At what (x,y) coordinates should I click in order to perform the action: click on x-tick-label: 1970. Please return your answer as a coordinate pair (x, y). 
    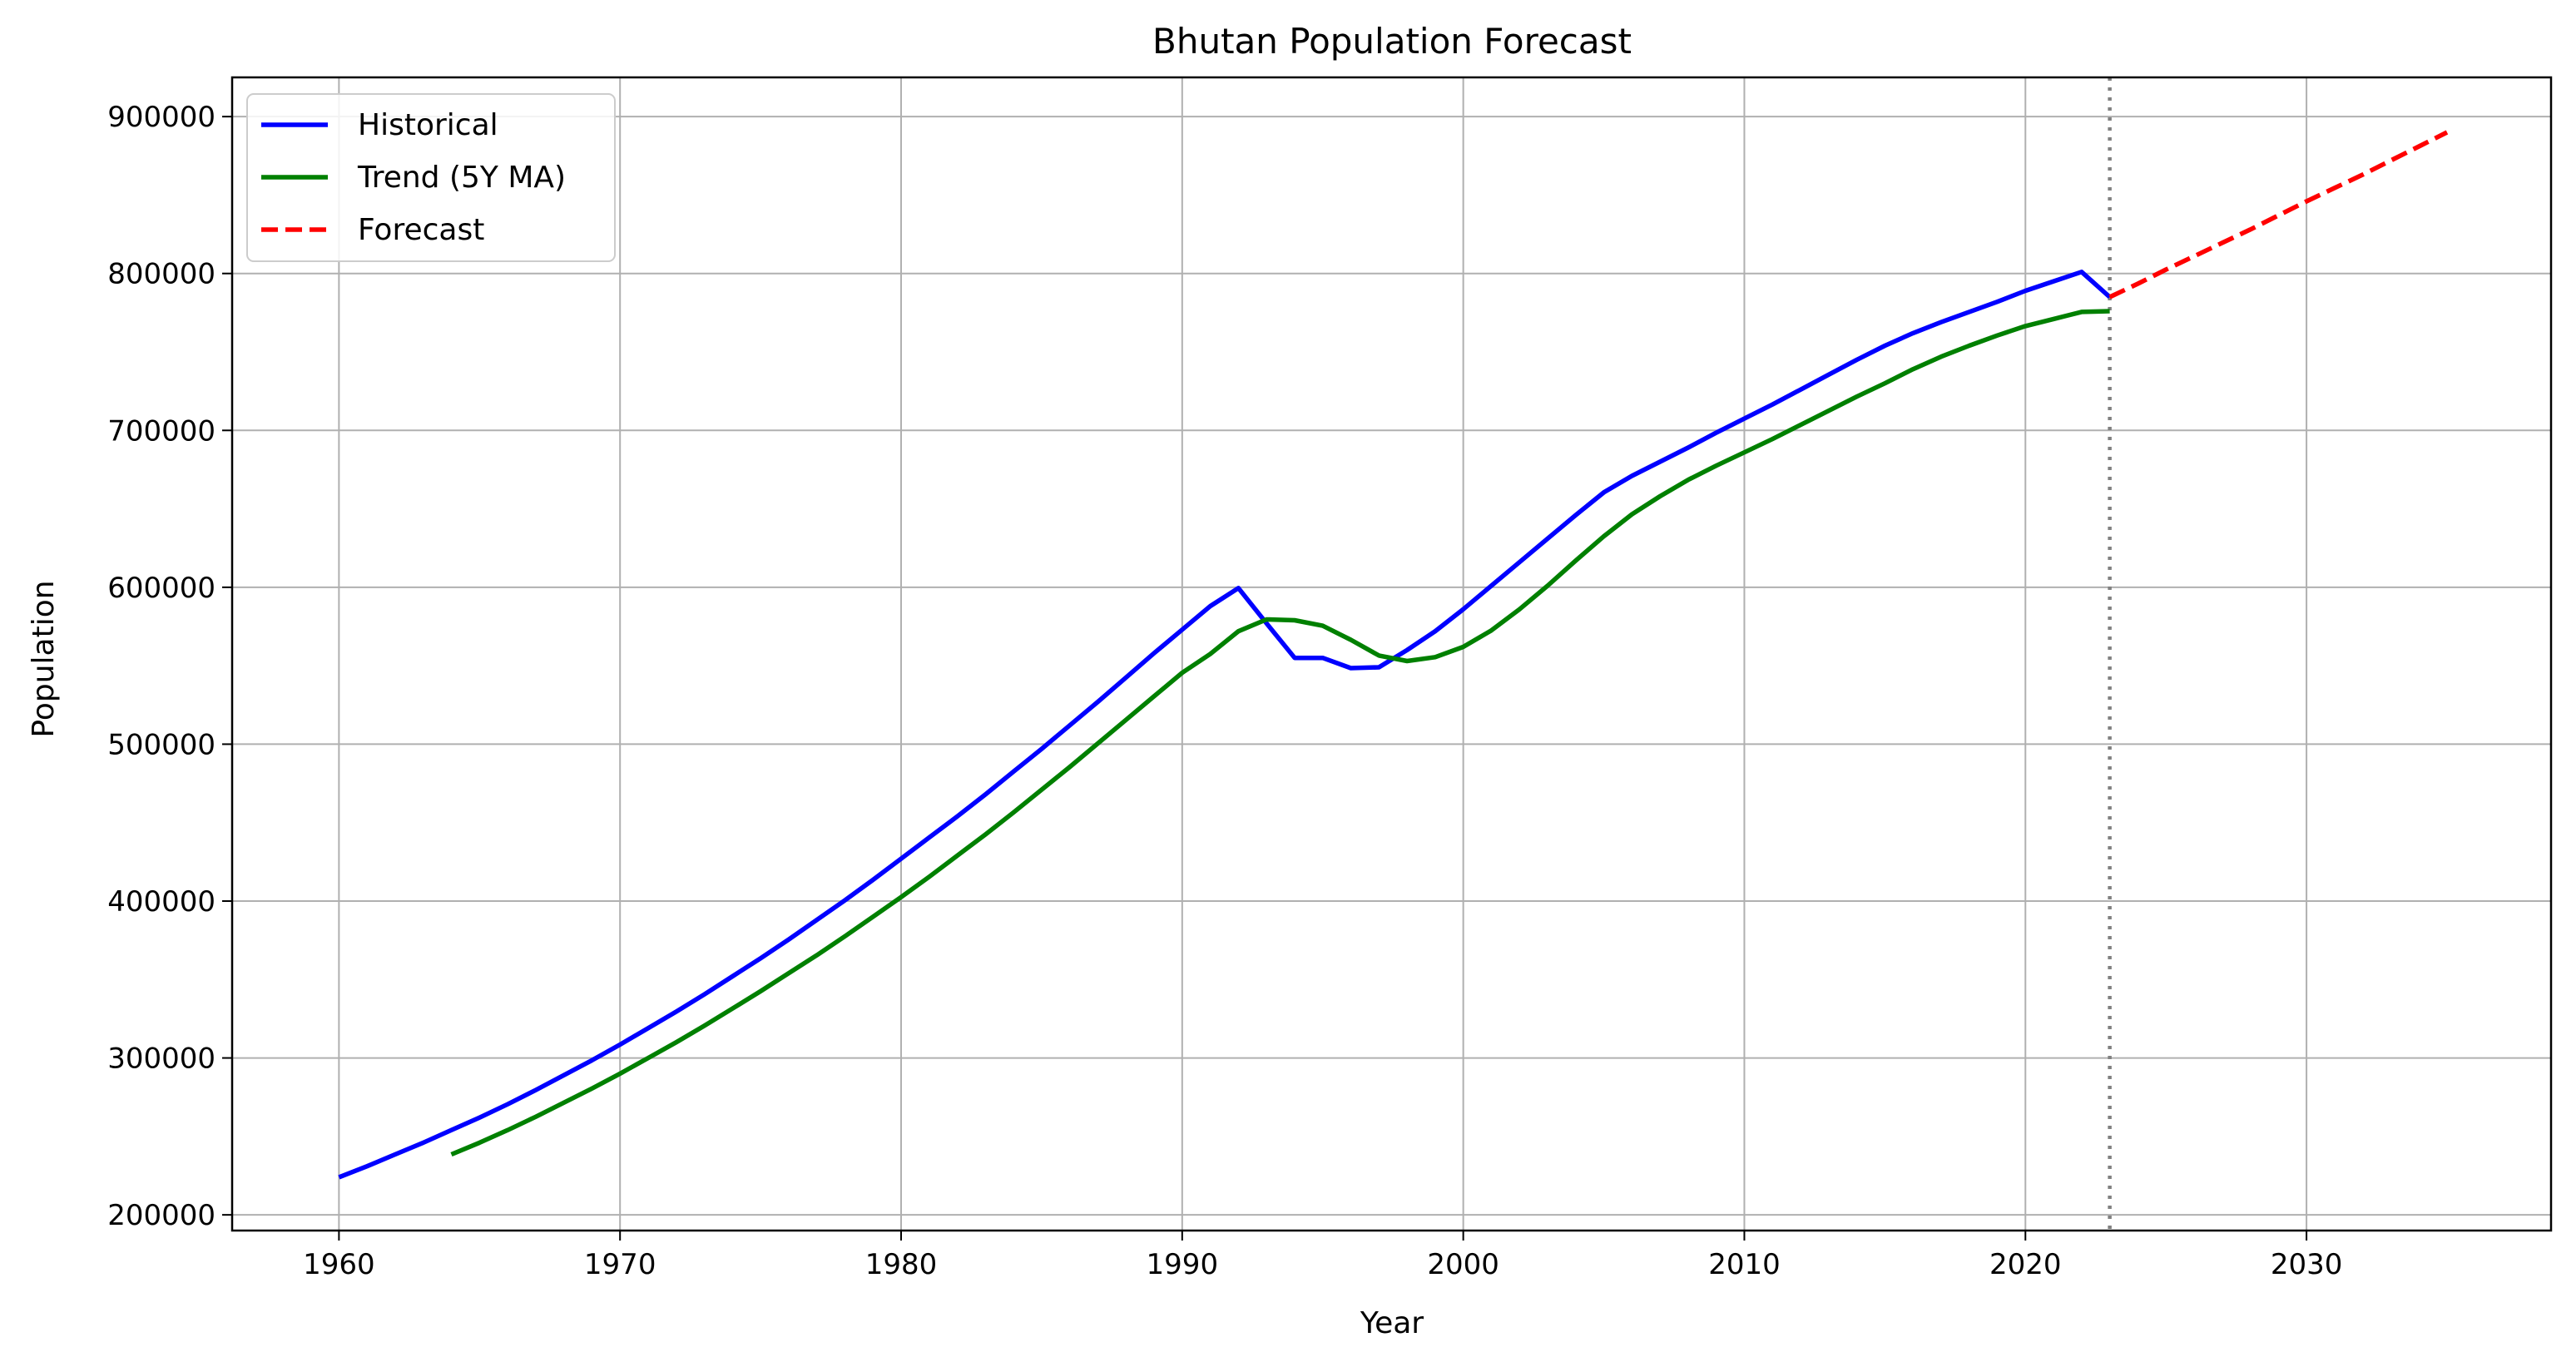
    Looking at the image, I should click on (620, 1265).